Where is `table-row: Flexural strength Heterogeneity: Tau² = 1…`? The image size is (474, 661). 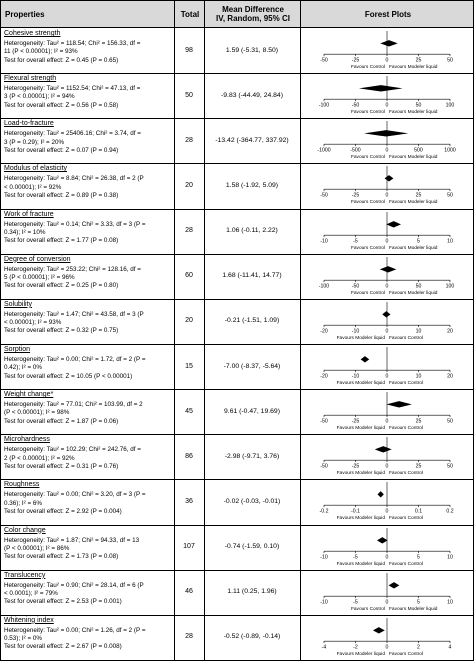
table-row: Flexural strength Heterogeneity: Tau² = 1… is located at coordinates (237, 95).